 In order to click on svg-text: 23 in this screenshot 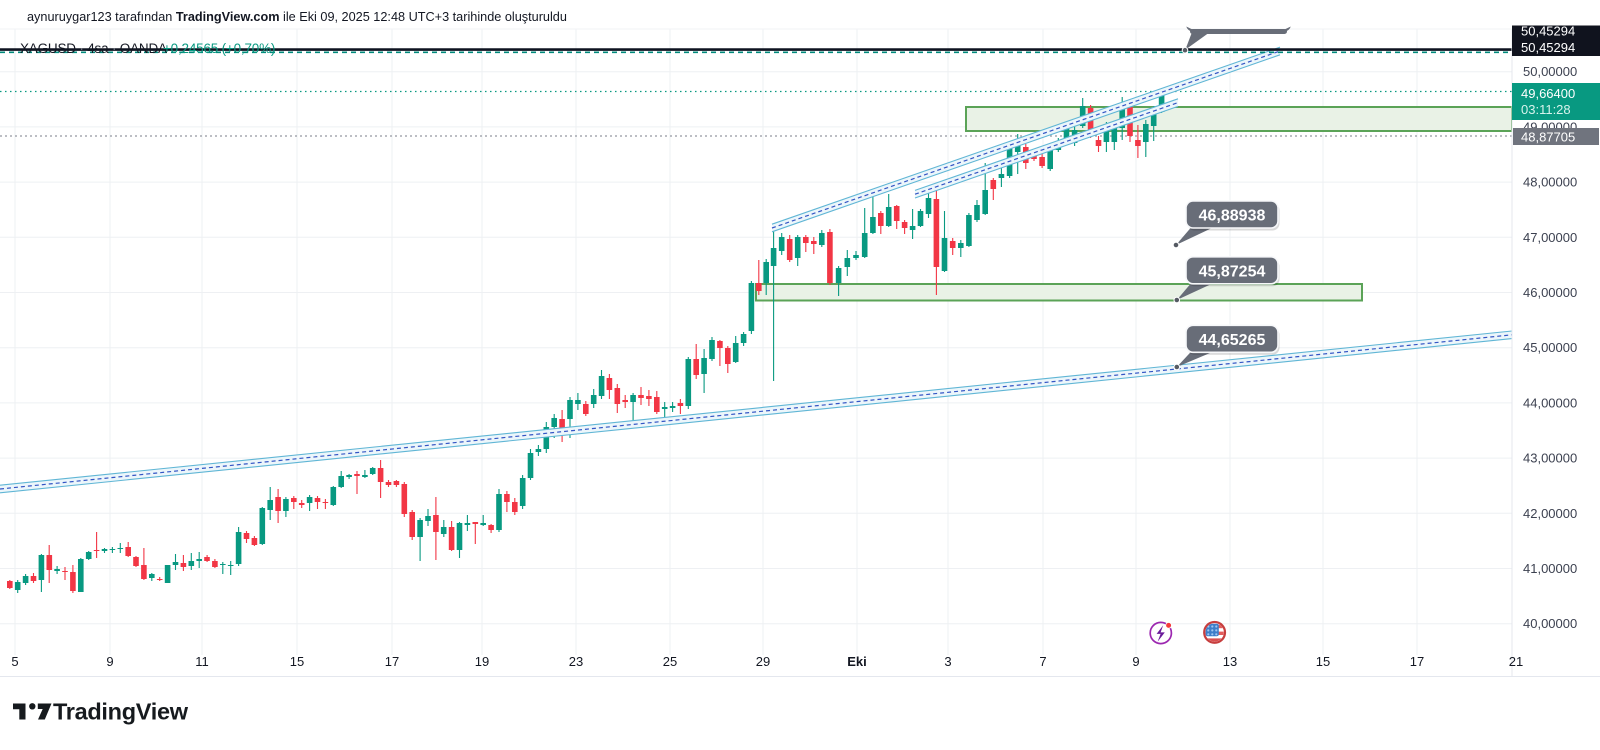, I will do `click(576, 661)`.